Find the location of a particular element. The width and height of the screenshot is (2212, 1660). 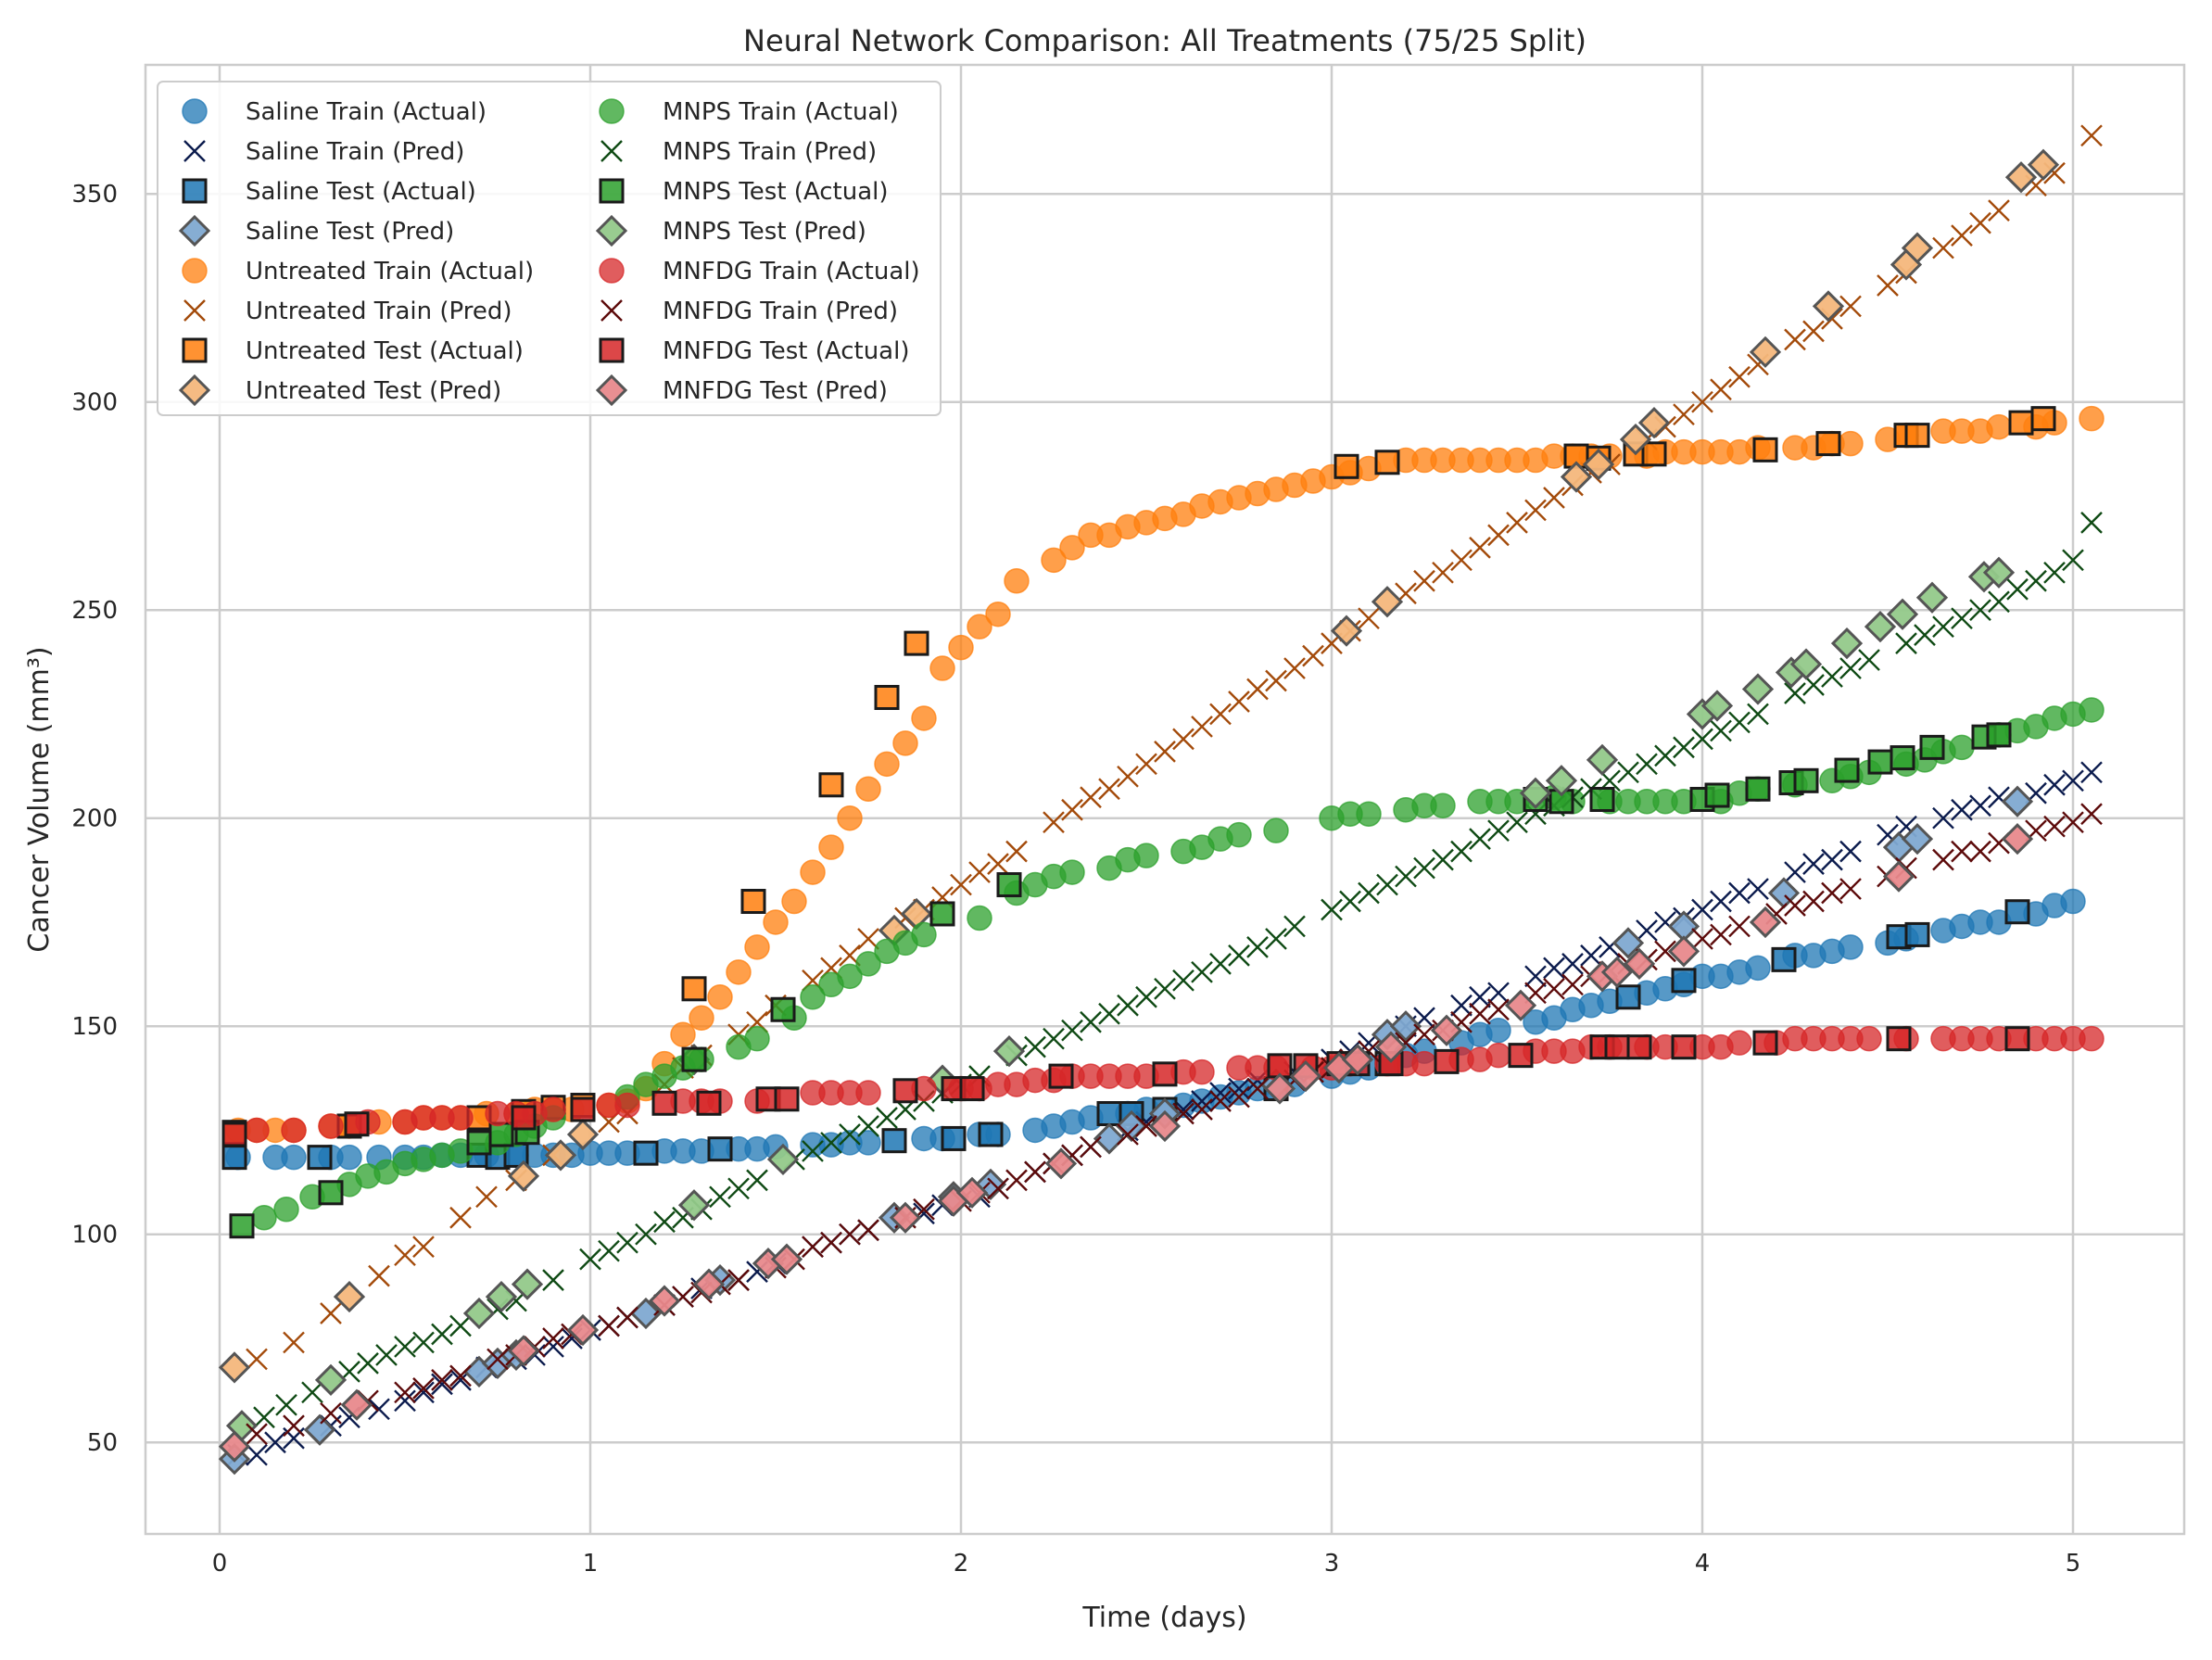

legend-label: Saline Test (Pred) is located at coordinates (350, 232).